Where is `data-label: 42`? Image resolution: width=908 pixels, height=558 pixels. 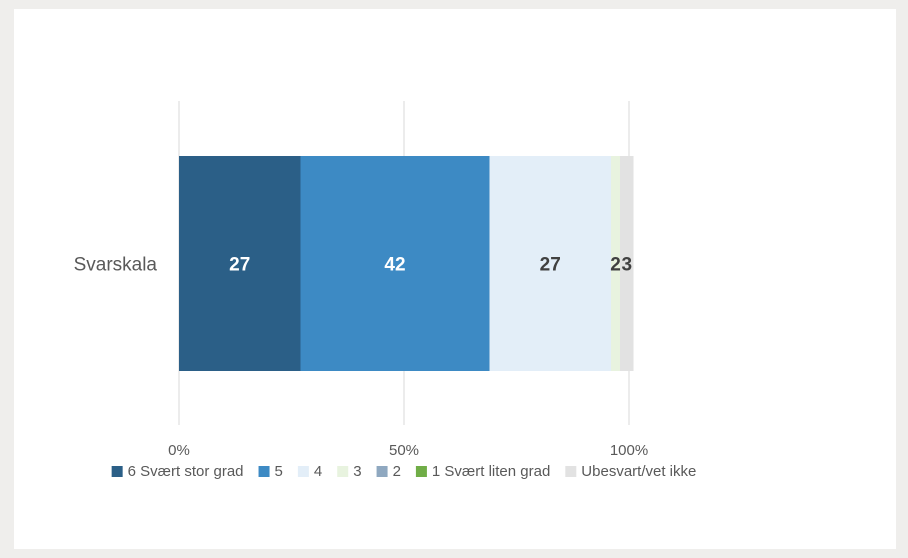
data-label: 42 is located at coordinates (394, 265).